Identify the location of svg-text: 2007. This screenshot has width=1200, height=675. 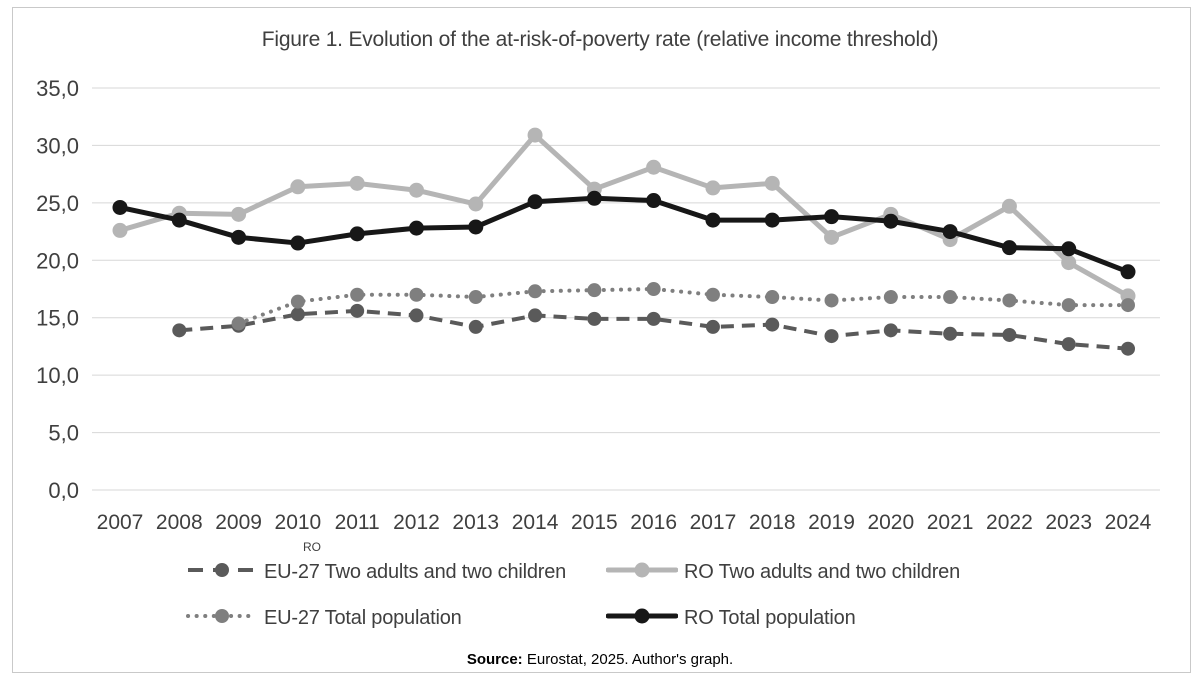
(120, 522).